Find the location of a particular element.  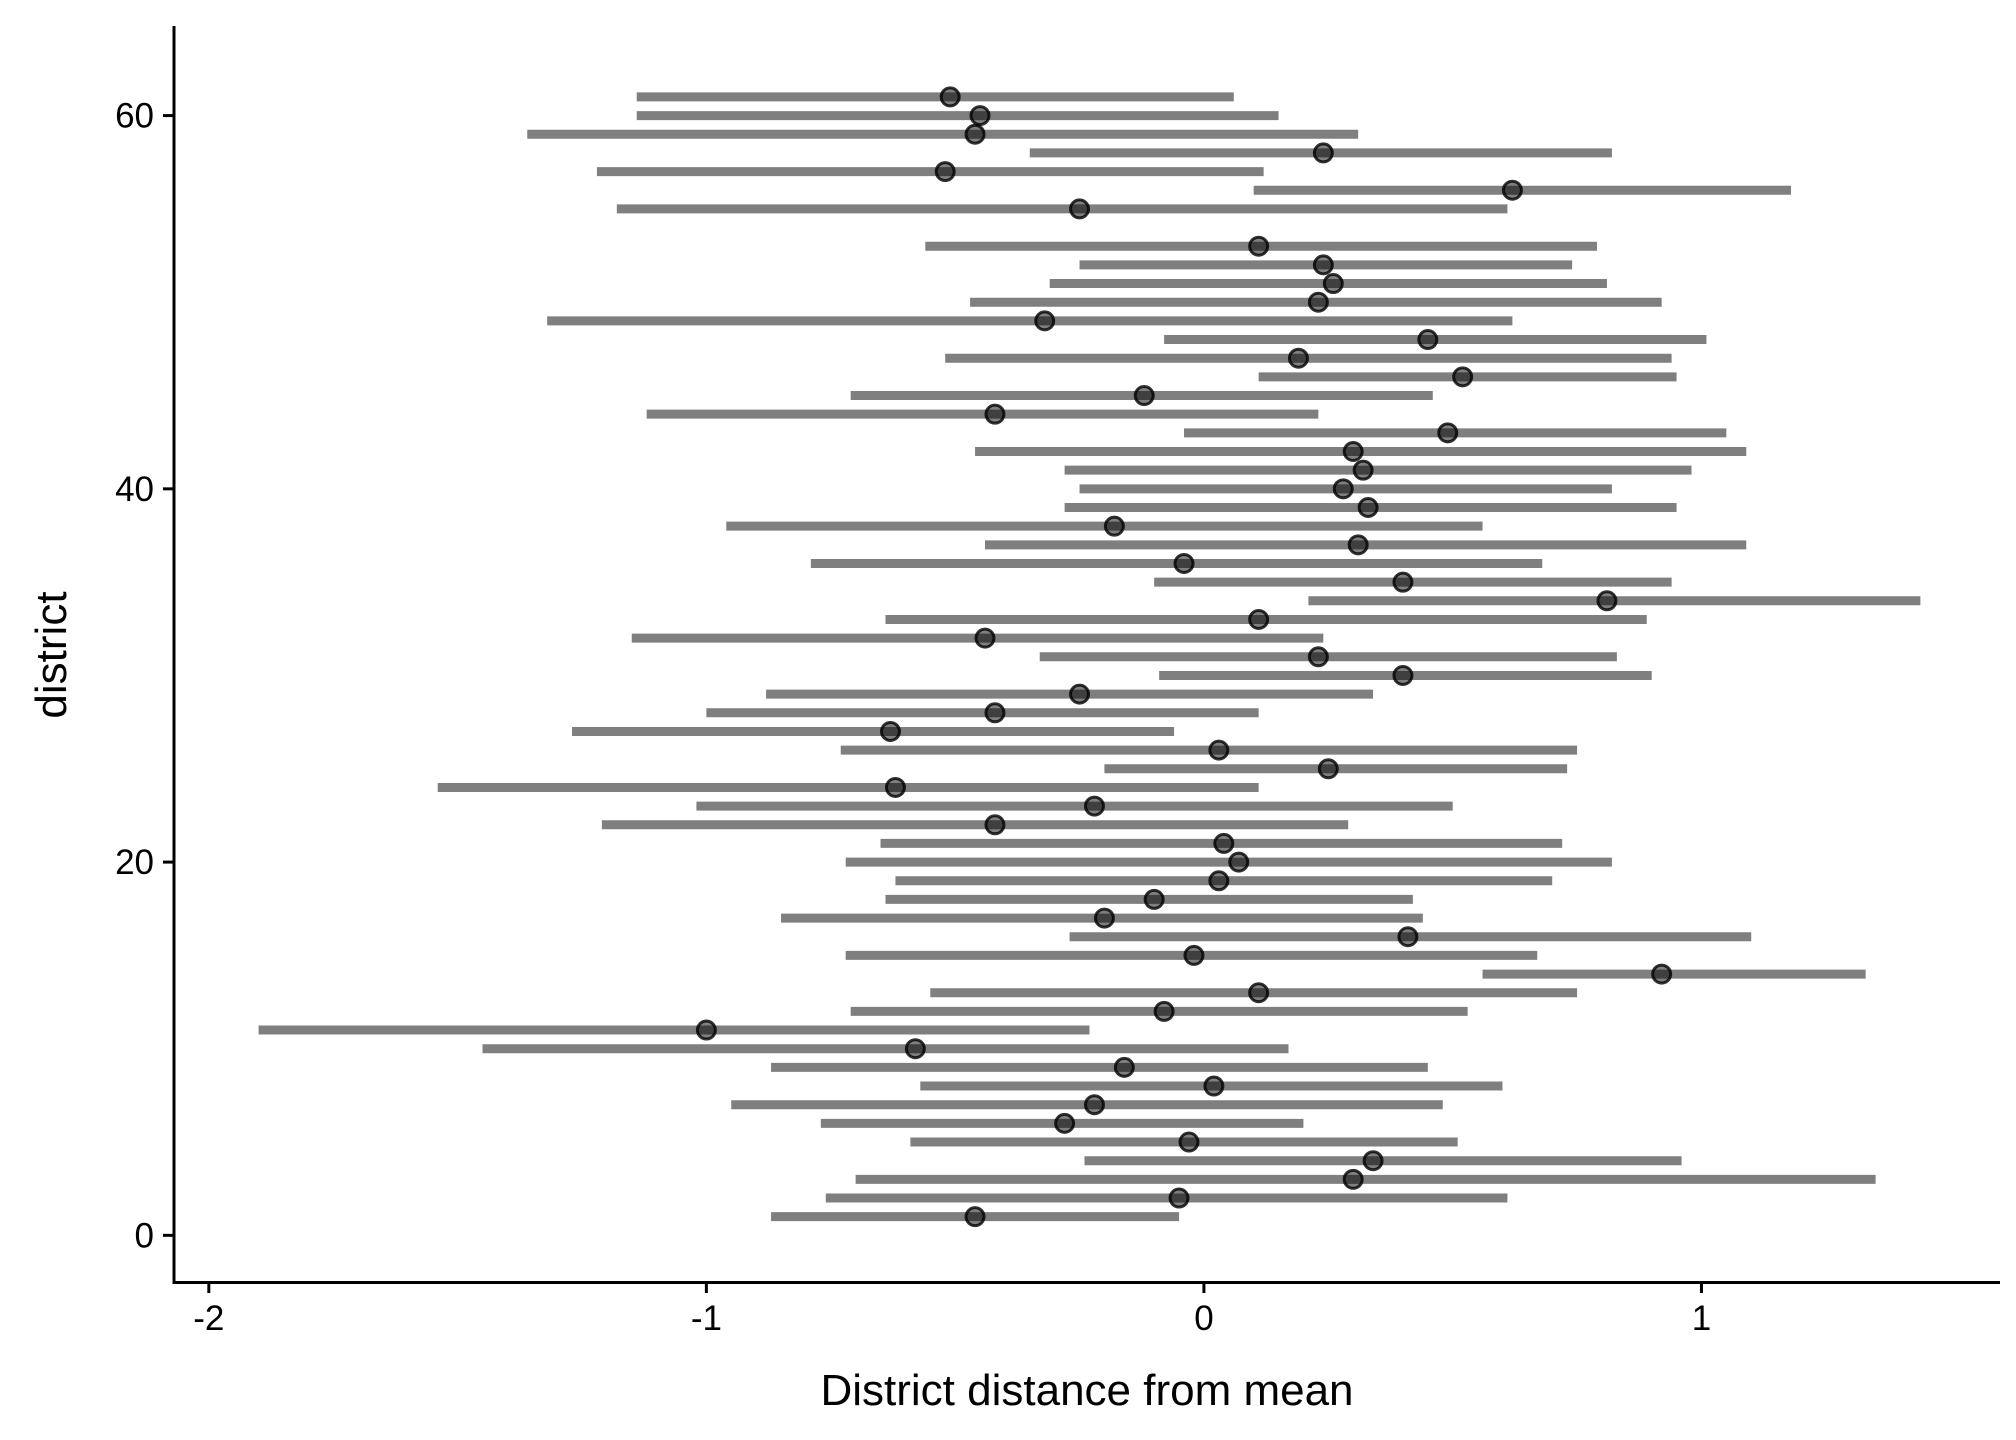

x-tick-label: -2 is located at coordinates (208, 1318).